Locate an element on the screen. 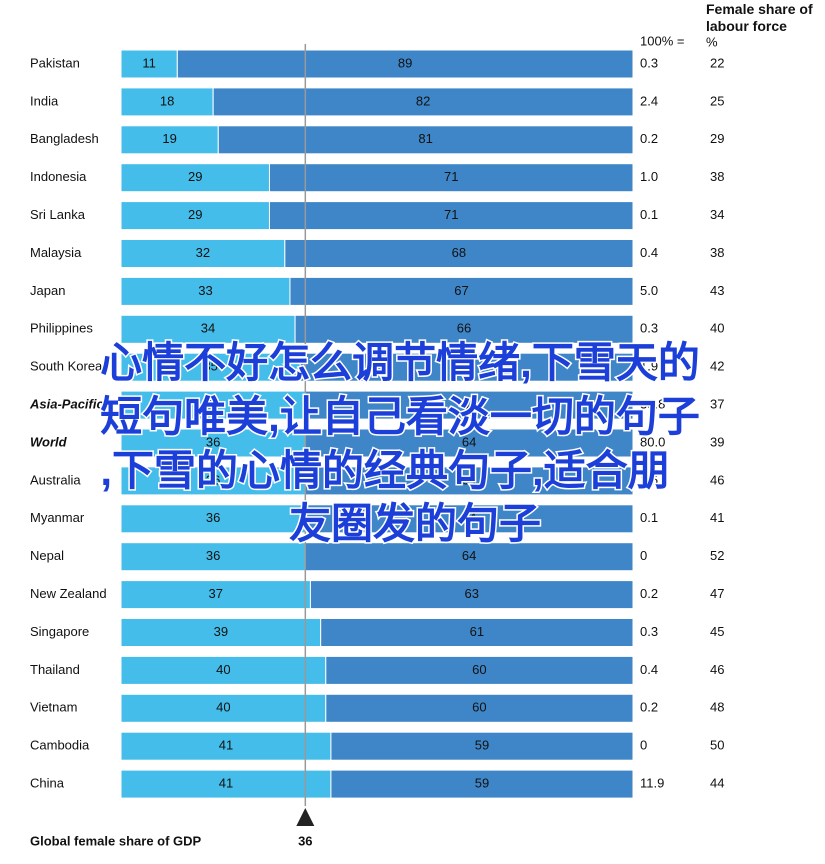  labour-header: Female share of labour force is located at coordinates (759, 17).